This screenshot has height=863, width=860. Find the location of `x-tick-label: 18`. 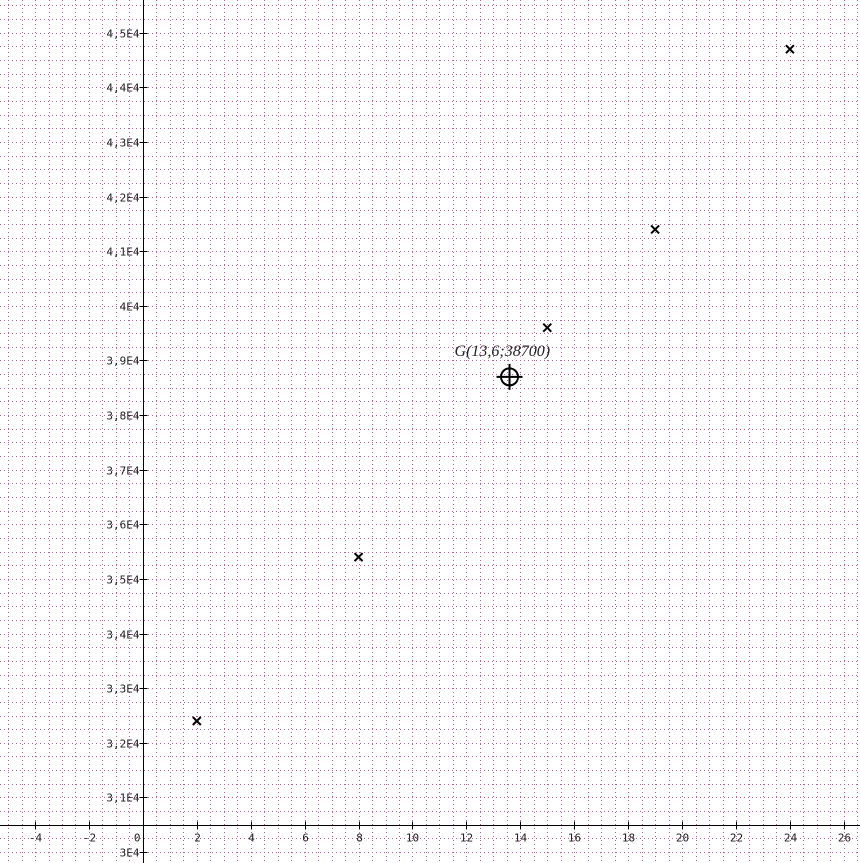

x-tick-label: 18 is located at coordinates (628, 838).